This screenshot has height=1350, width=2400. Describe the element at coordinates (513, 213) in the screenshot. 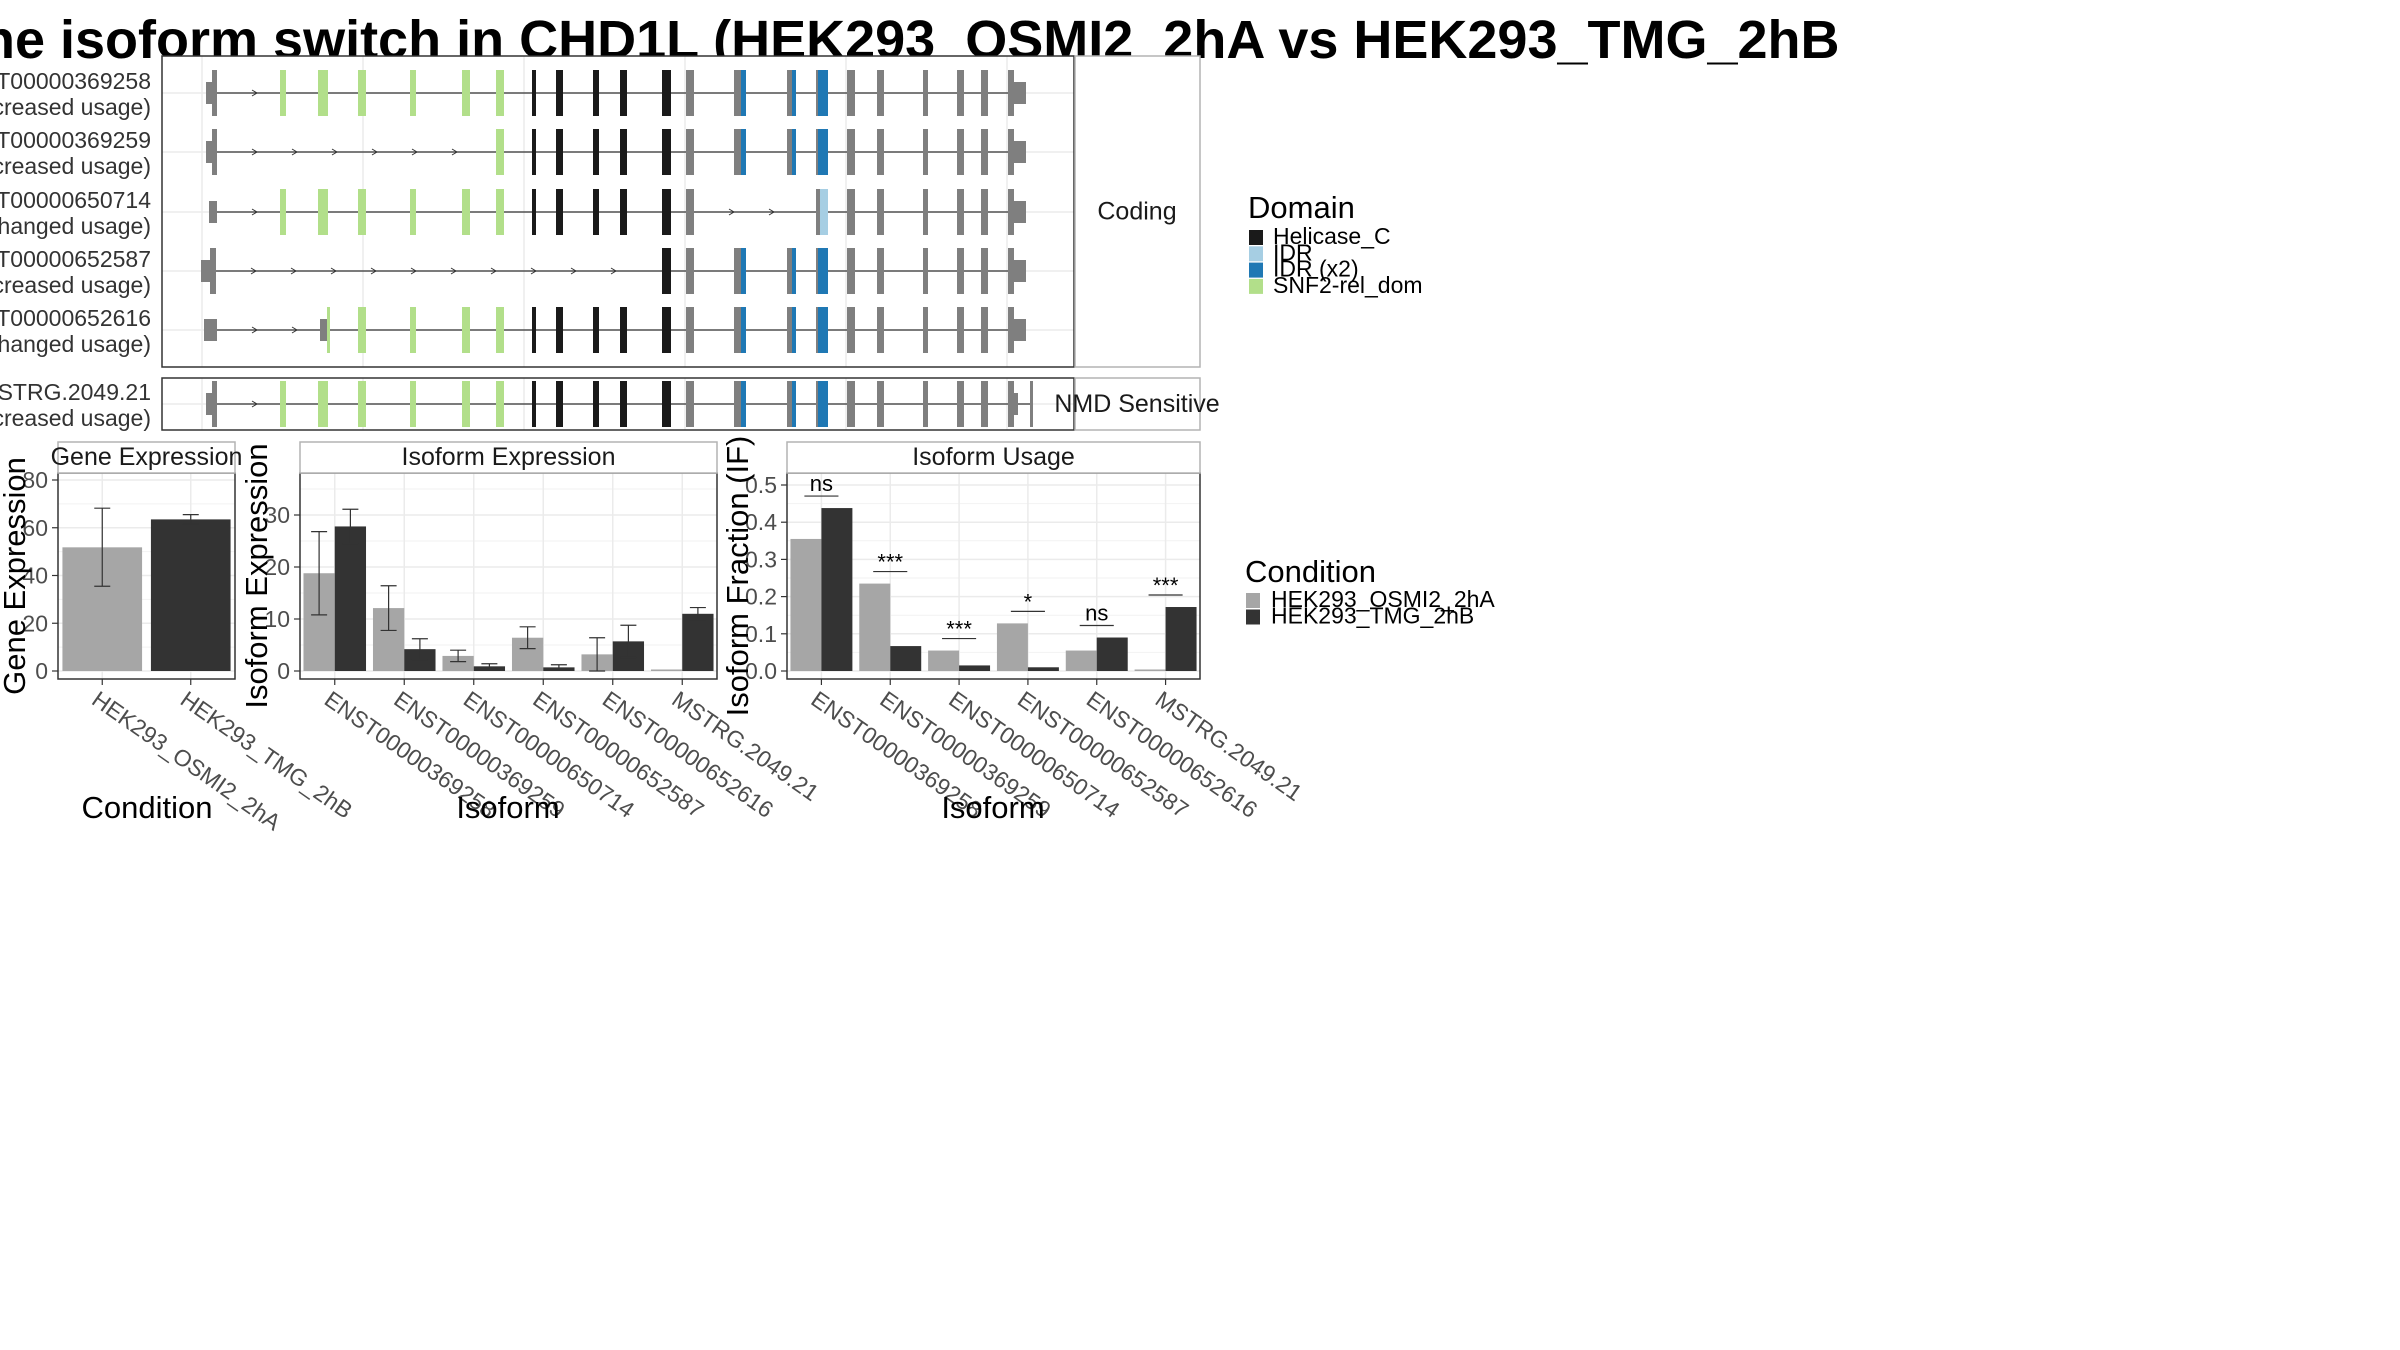

I see `transcript-row: ENST00000650714(Unchanged usage)` at that location.